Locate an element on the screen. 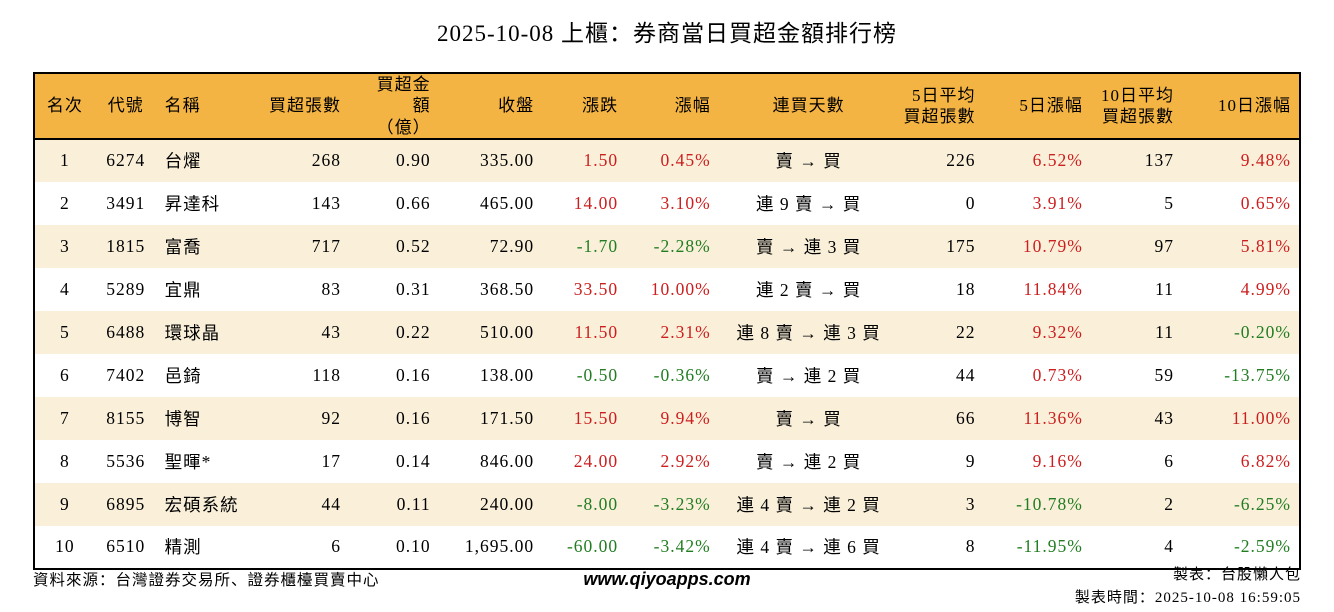 The height and width of the screenshot is (612, 1334). cell-pct10: -0.20% is located at coordinates (1262, 331).